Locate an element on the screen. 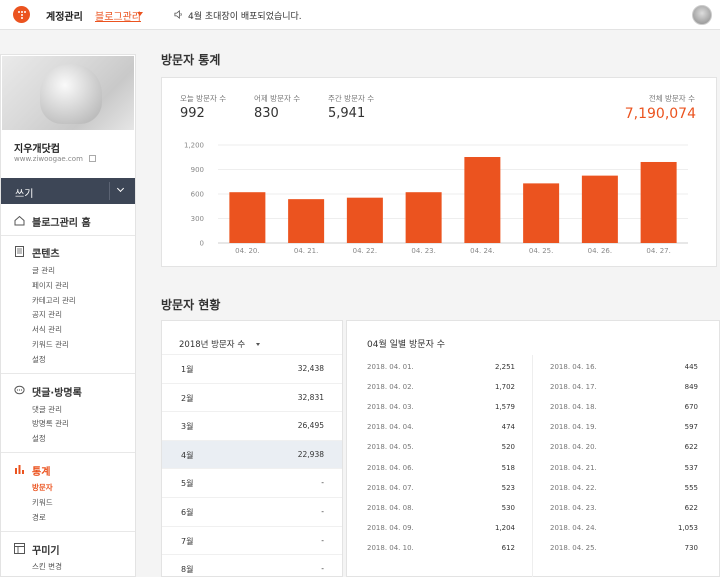 Image resolution: width=720 pixels, height=577 pixels. status-title: 방문자 현황 is located at coordinates (191, 305).